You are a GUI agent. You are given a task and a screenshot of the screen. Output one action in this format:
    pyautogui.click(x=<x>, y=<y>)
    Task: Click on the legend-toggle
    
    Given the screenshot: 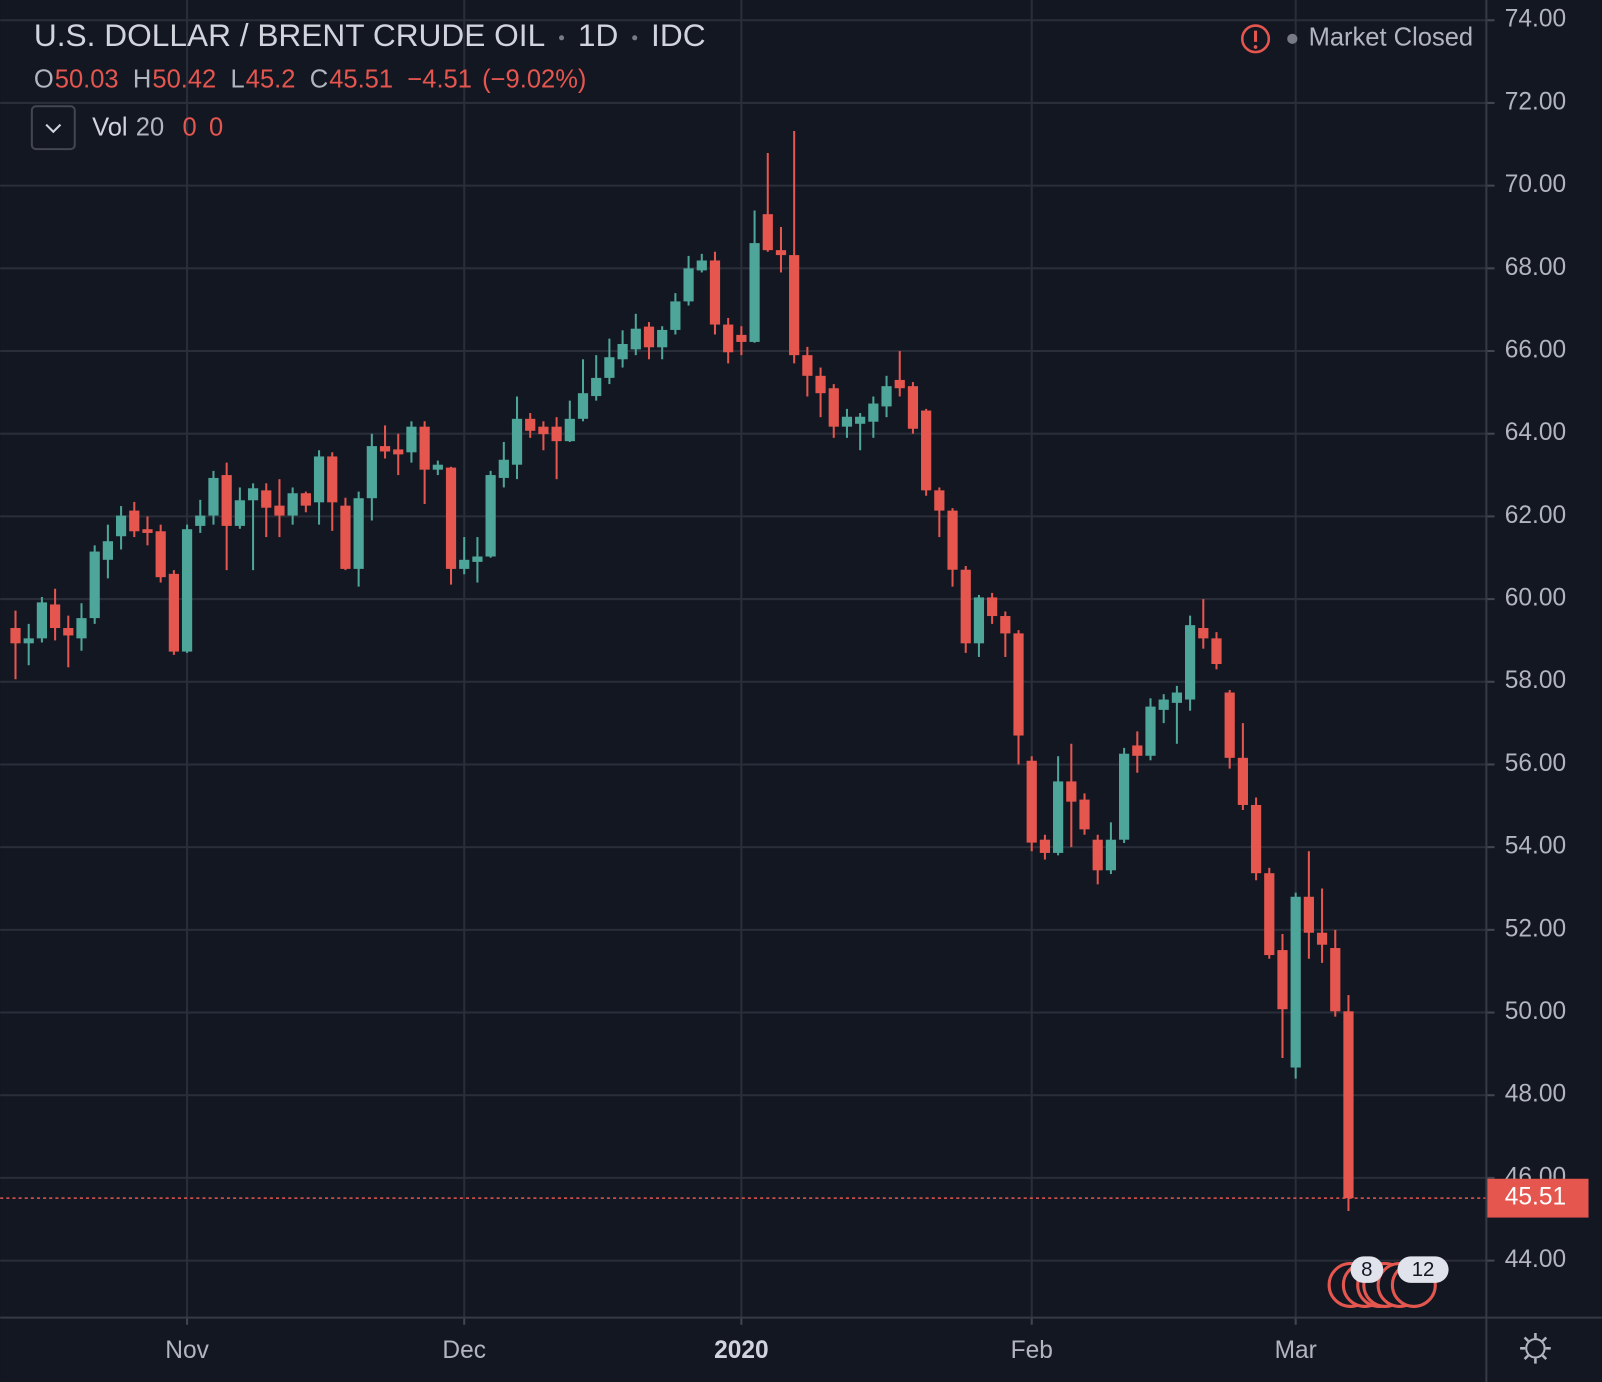 What is the action you would take?
    pyautogui.click(x=53, y=128)
    